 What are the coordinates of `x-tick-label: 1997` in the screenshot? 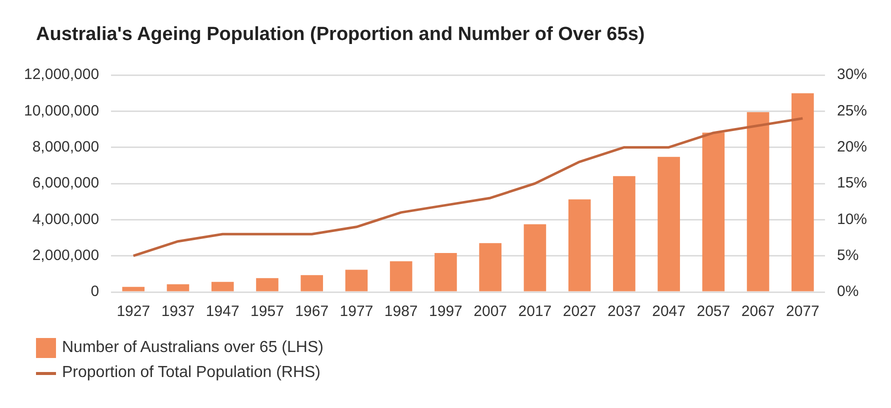 It's located at (445, 311).